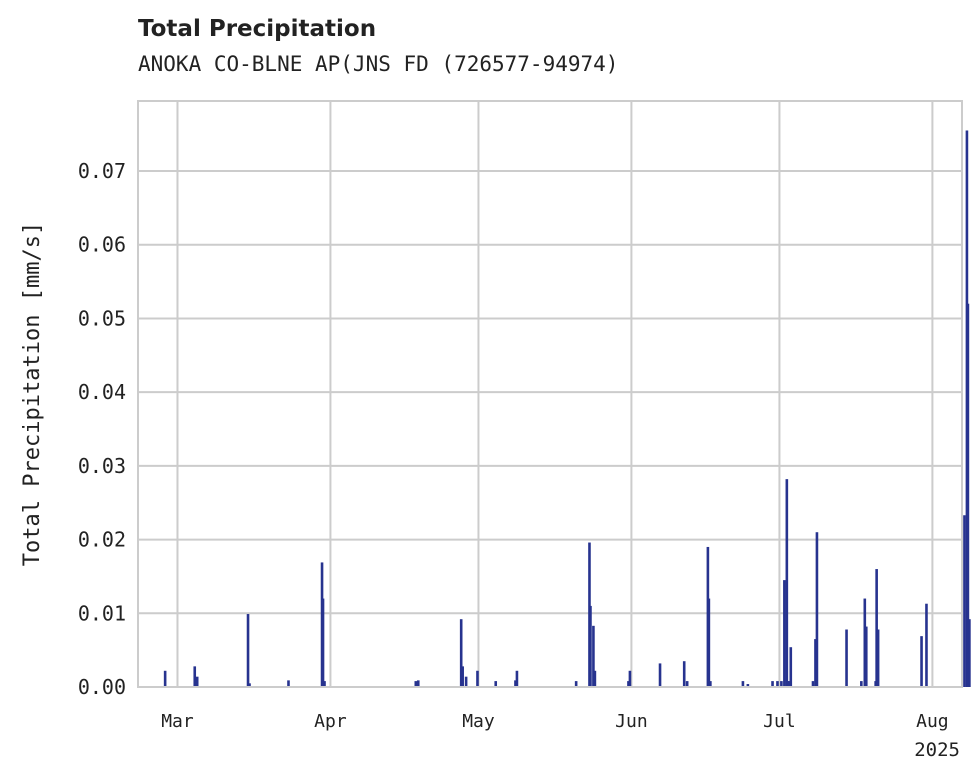 The width and height of the screenshot is (980, 783). I want to click on y-axis-ticks: 0.00 0.01 0.02 0.03 0.04 0.05 0.06 0.07, so click(102, 429).